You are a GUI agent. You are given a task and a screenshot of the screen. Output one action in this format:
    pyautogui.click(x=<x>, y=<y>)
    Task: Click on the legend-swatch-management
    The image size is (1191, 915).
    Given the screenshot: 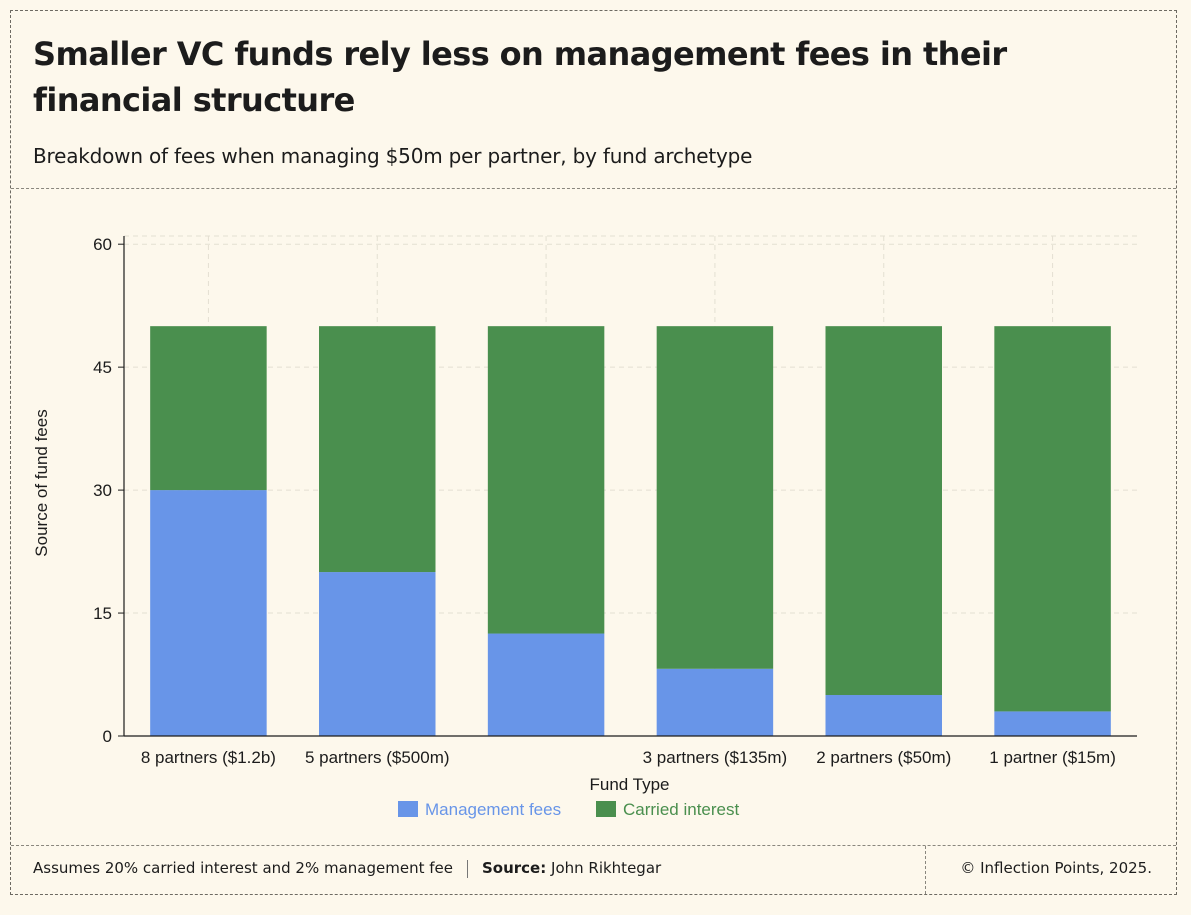 What is the action you would take?
    pyautogui.click(x=408, y=809)
    